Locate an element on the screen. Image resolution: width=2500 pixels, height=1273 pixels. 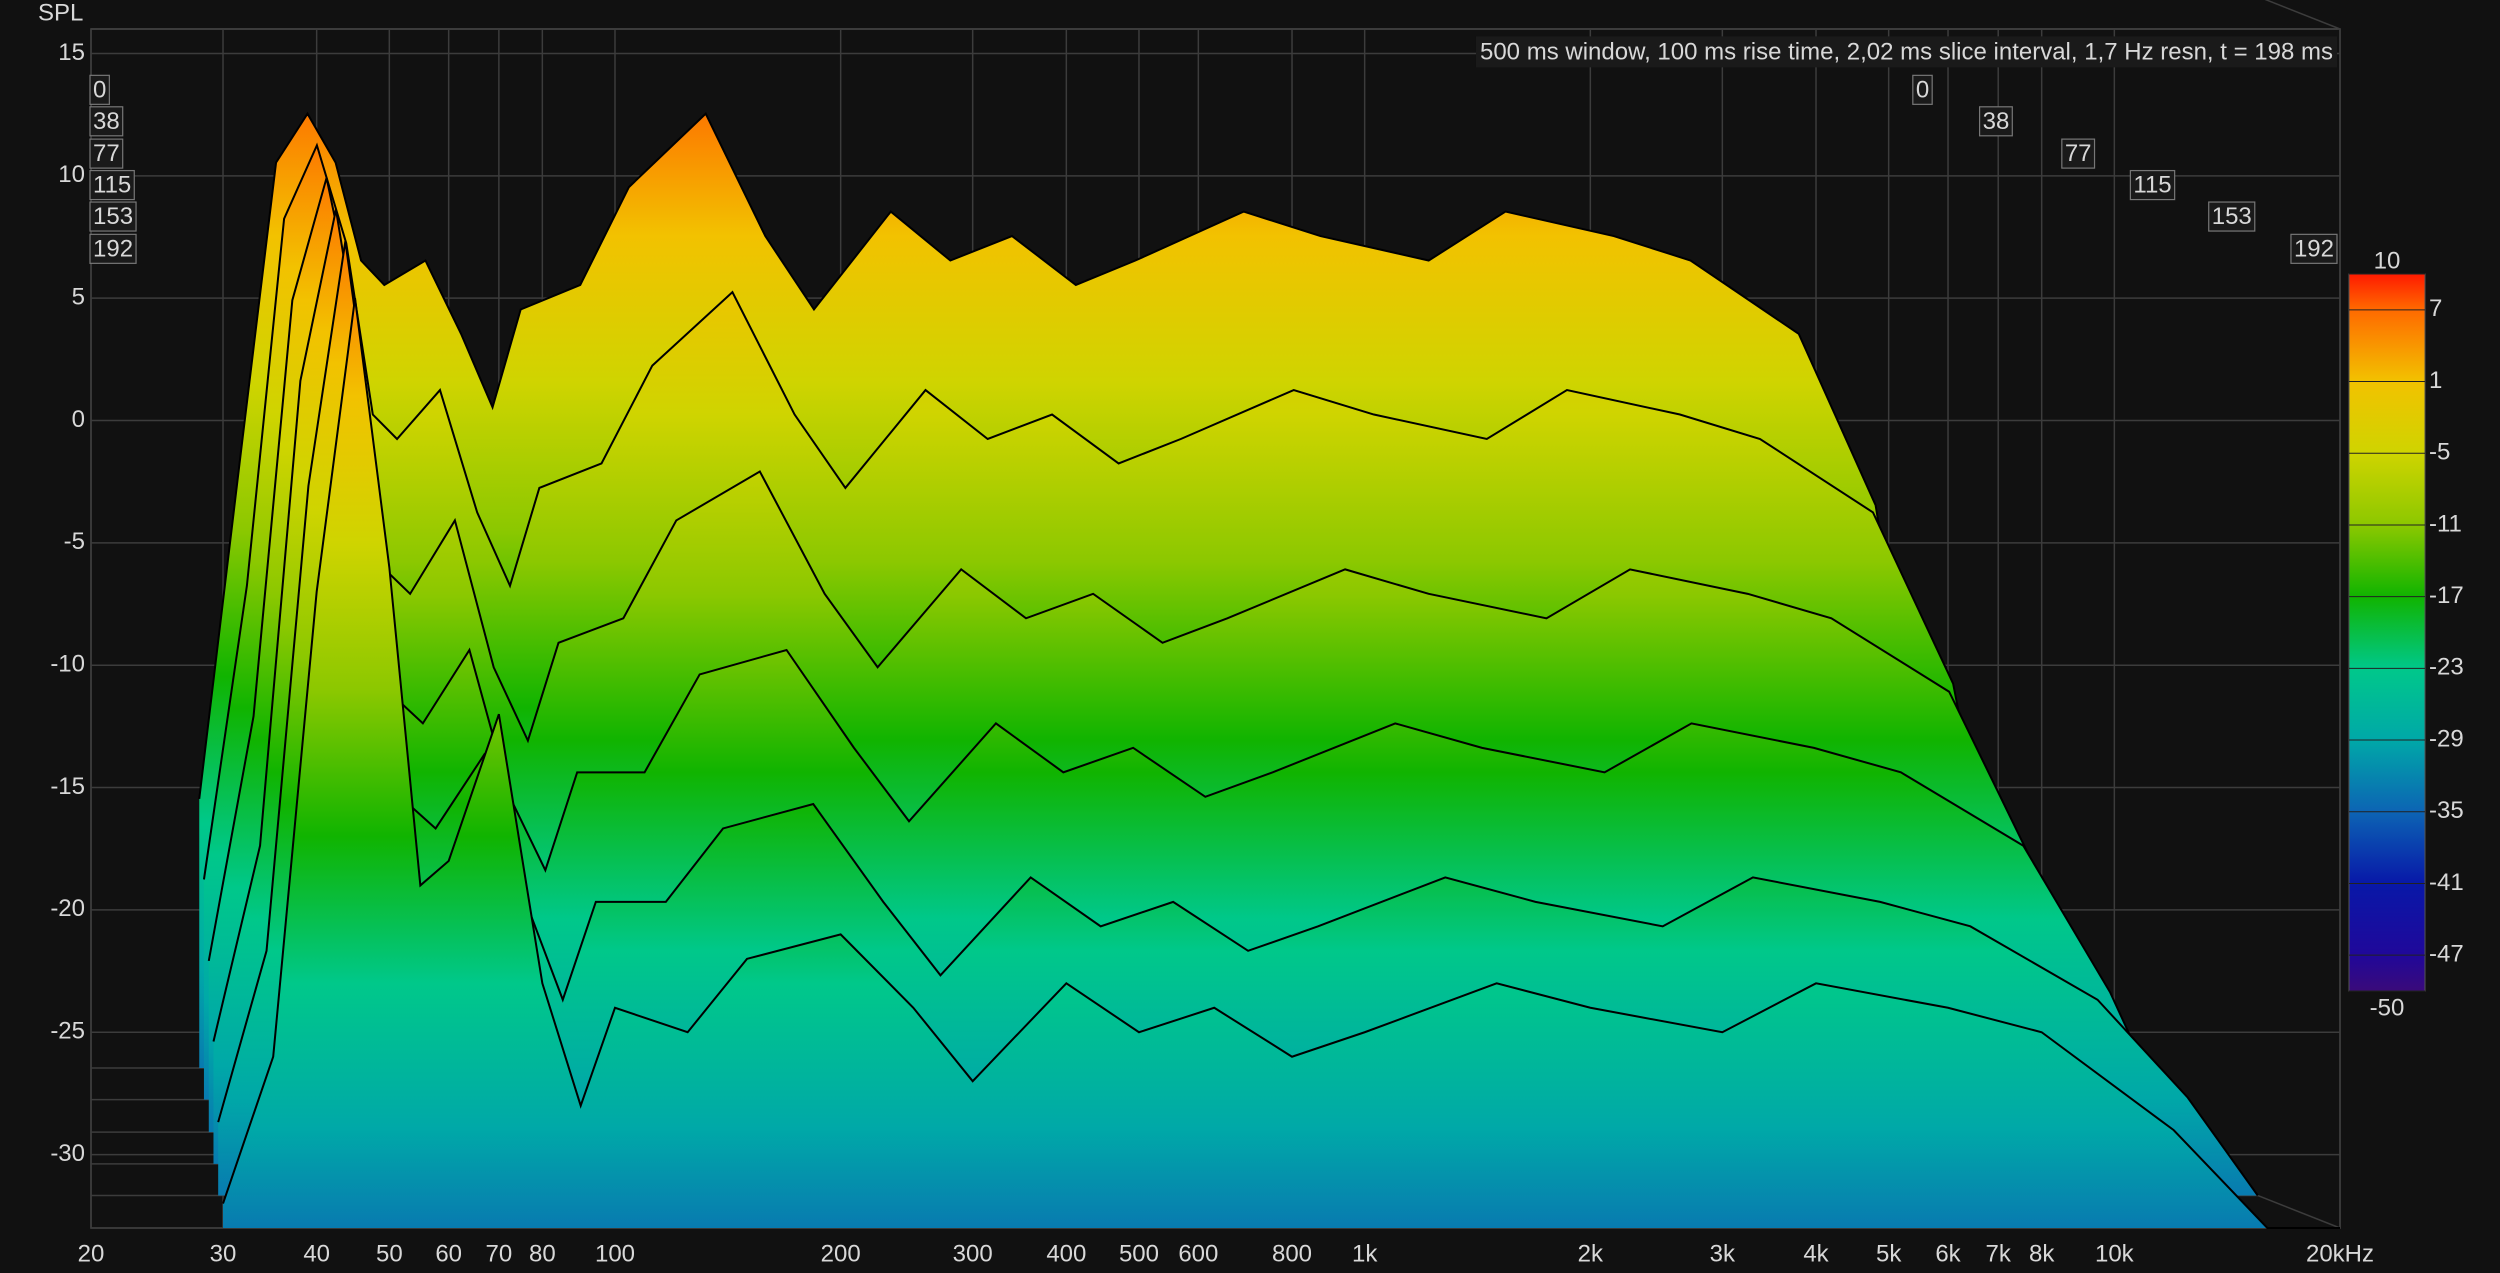
x-tick-label: 4k is located at coordinates (1816, 1253).